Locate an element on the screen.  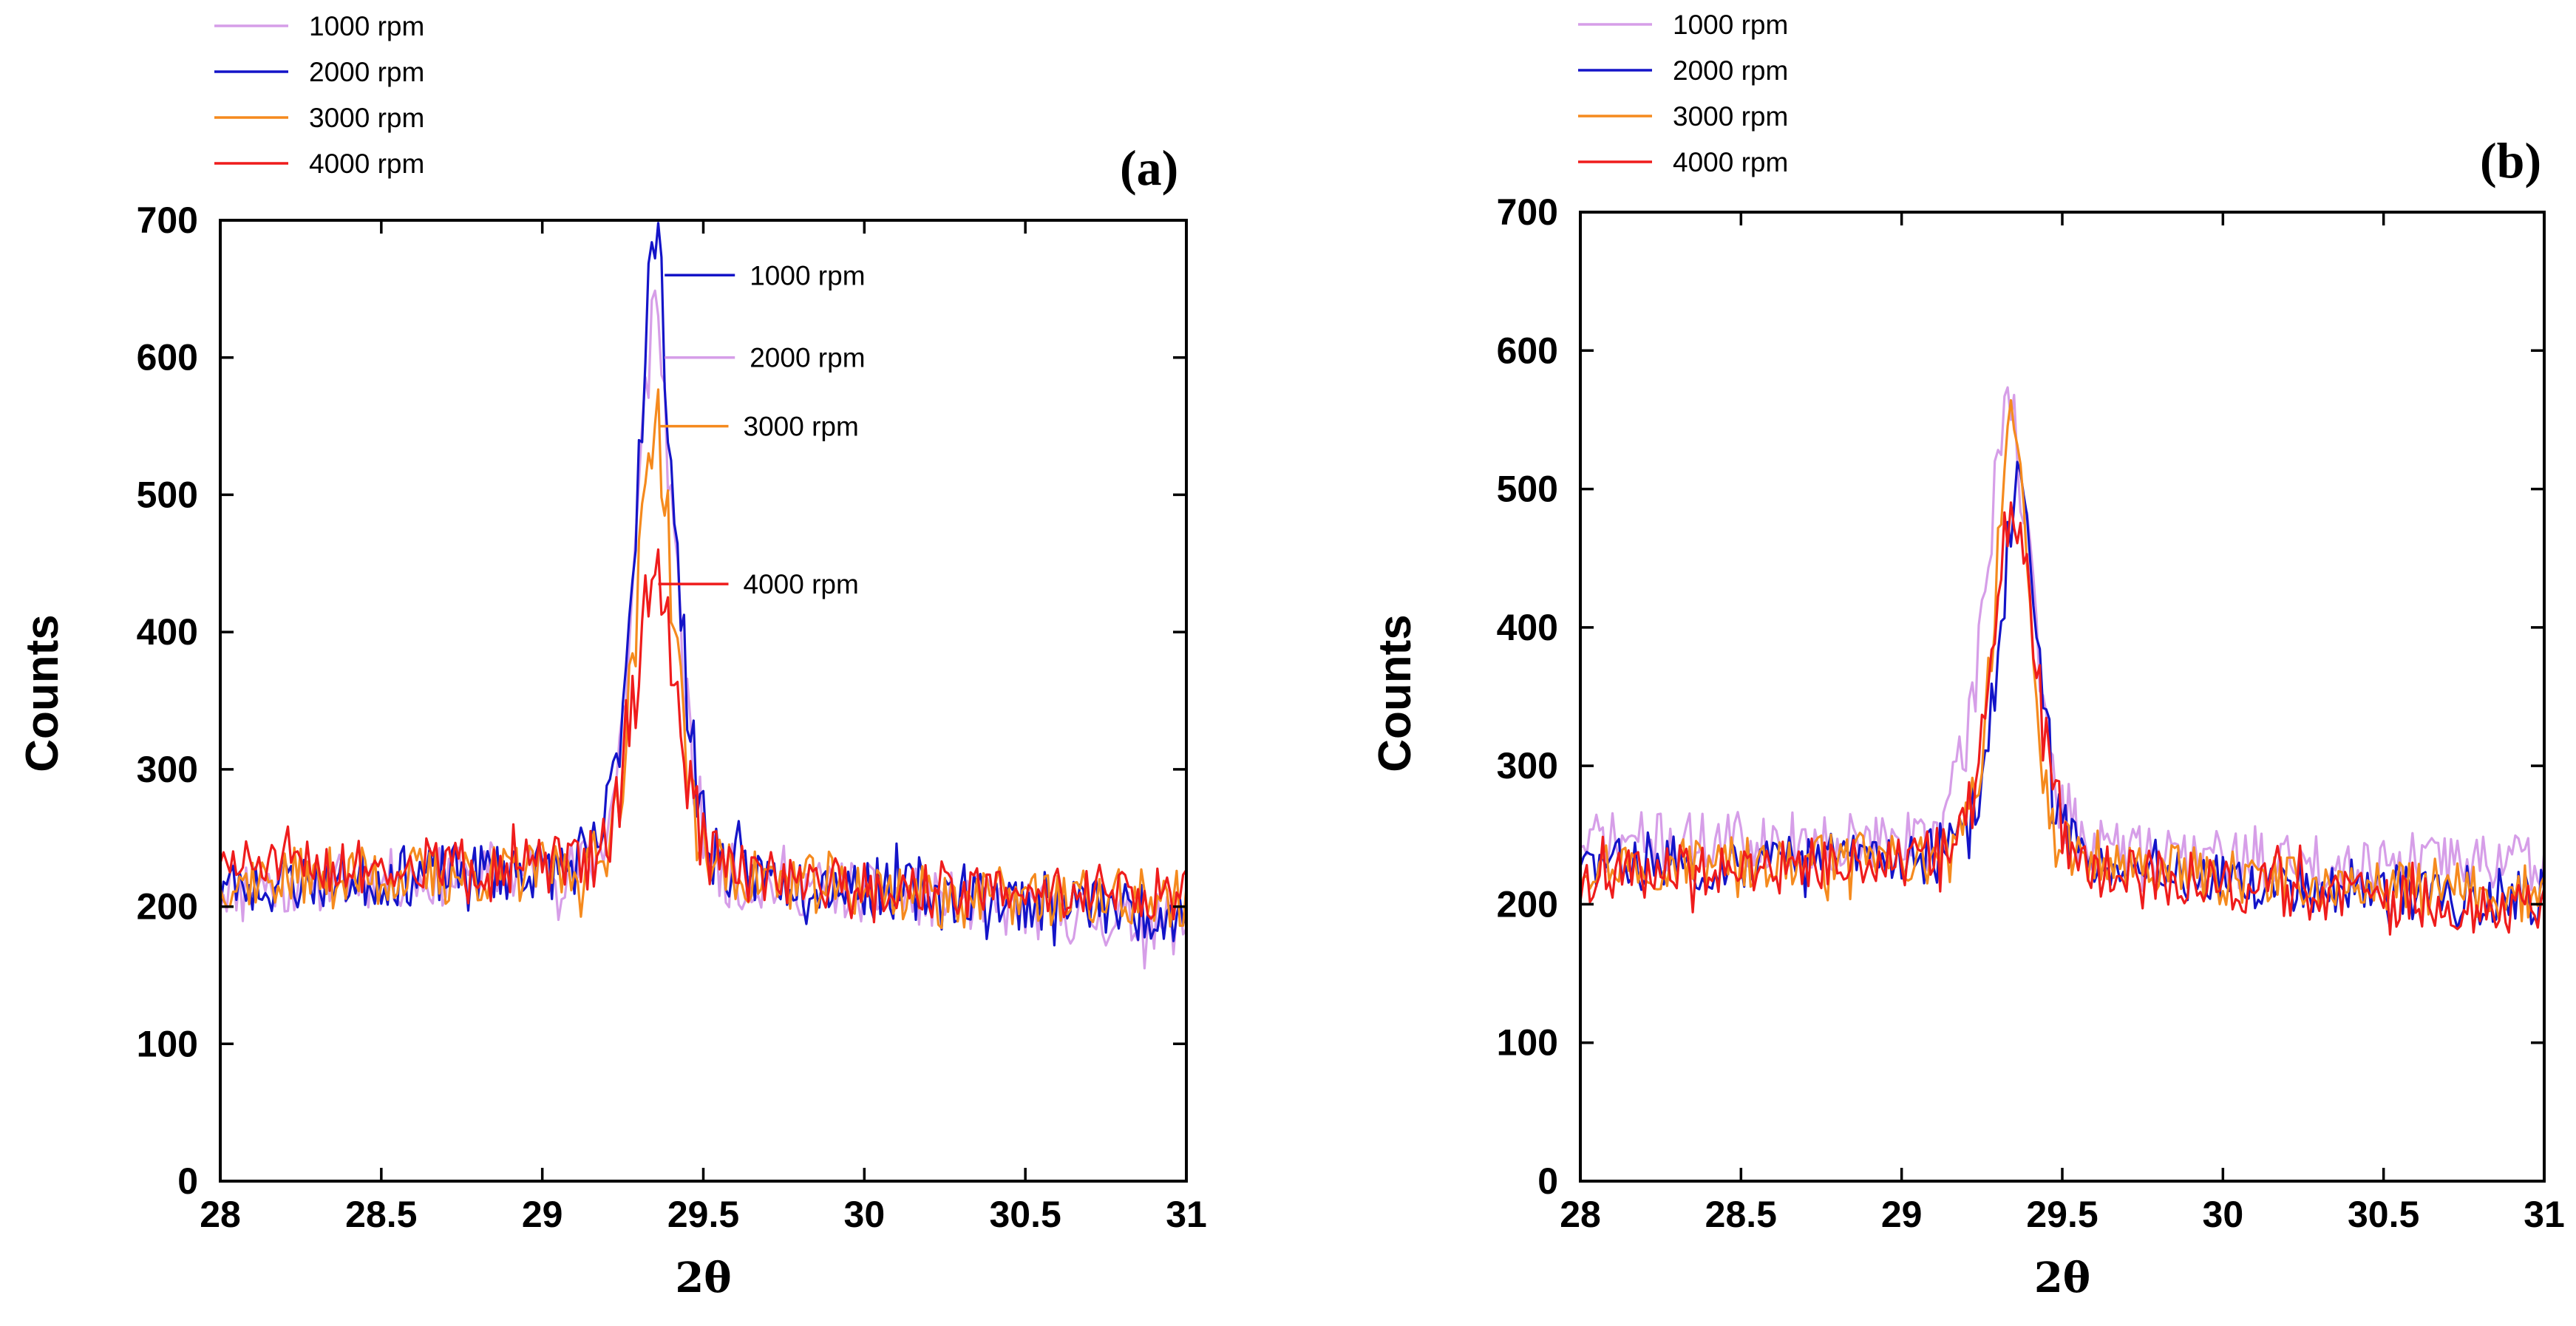
series-line-1000-rpm is located at coordinates (2063, 640).